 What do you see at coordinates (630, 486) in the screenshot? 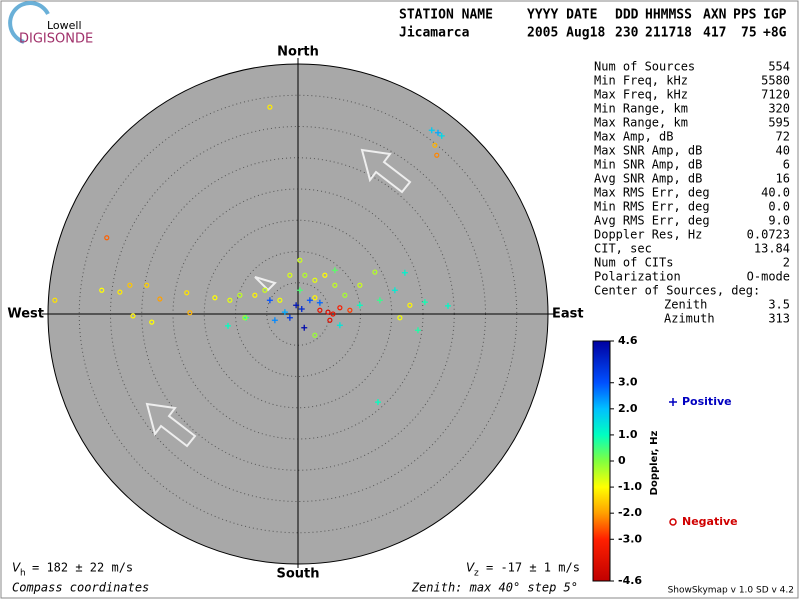
I see `colorbar-tick-label: -1.0` at bounding box center [630, 486].